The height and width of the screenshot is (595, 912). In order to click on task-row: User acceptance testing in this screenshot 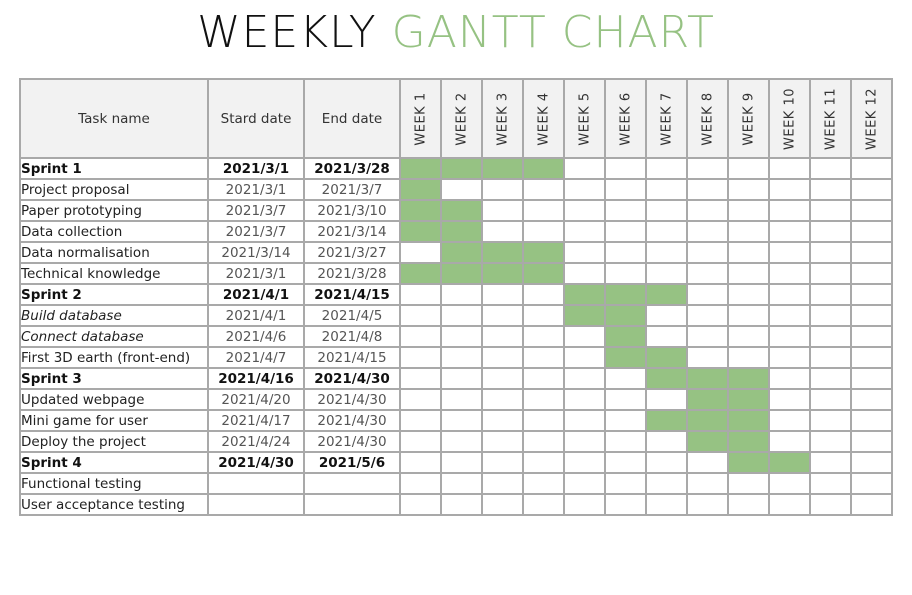, I will do `click(456, 504)`.